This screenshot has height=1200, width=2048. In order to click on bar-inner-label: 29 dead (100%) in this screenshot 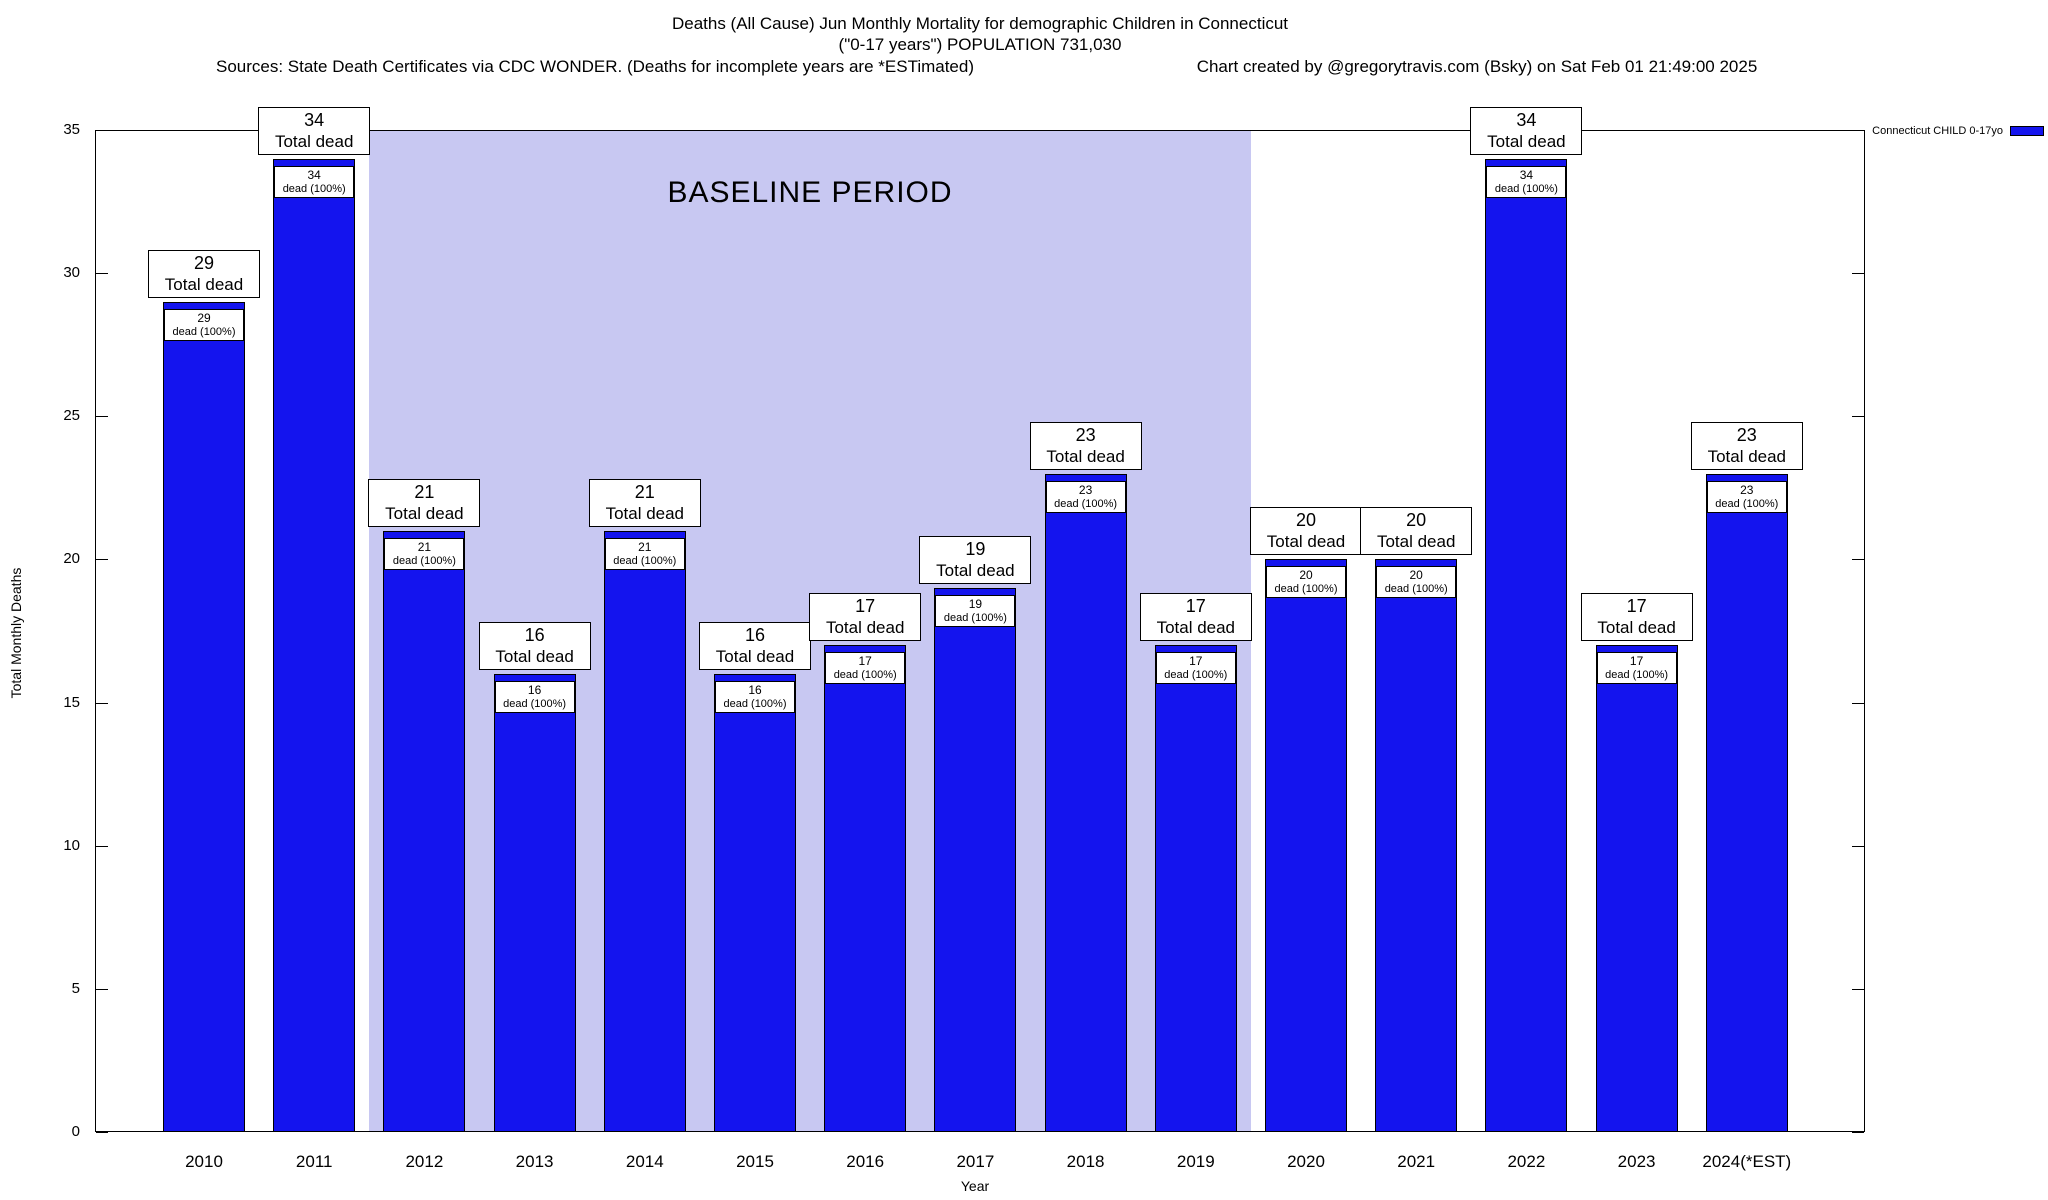, I will do `click(204, 324)`.